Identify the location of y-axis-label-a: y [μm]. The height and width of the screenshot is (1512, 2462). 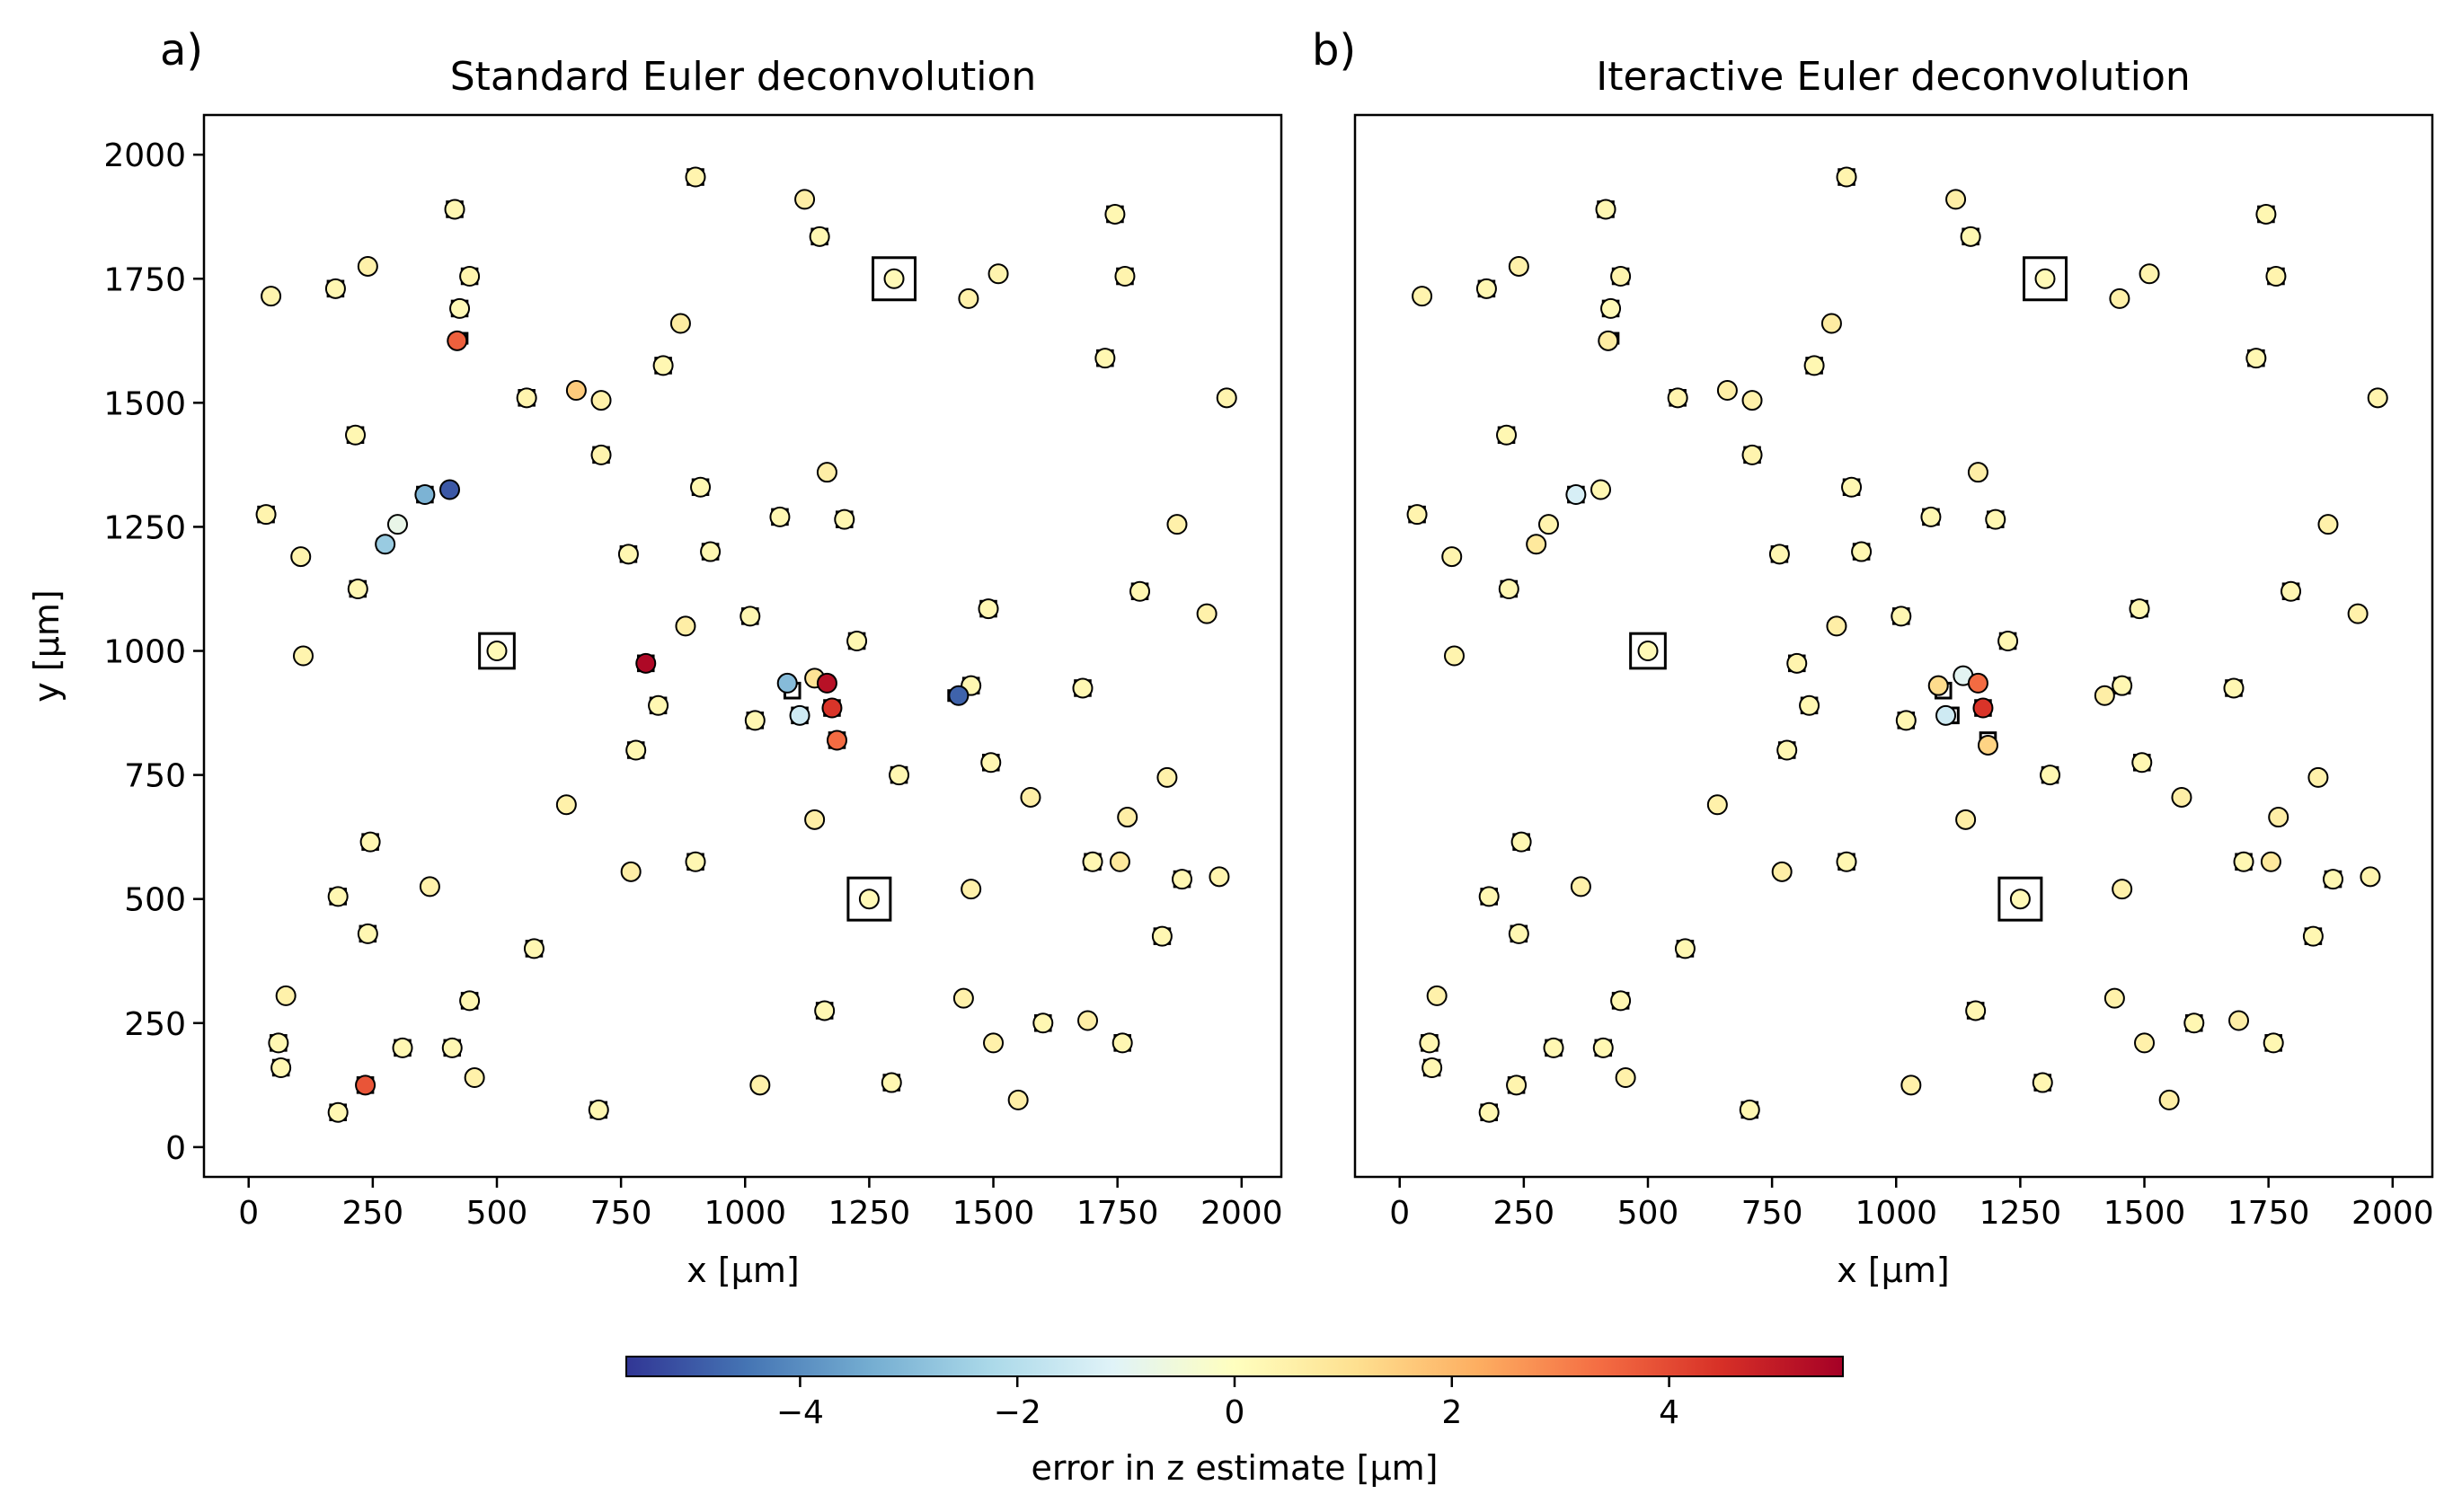
(46, 646).